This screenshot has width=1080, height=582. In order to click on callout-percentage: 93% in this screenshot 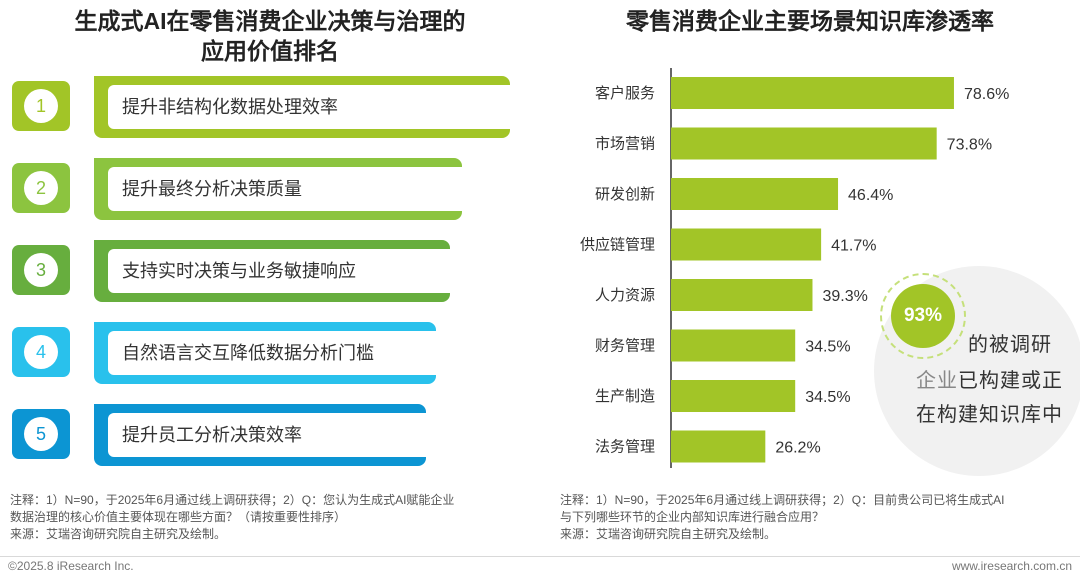, I will do `click(923, 316)`.